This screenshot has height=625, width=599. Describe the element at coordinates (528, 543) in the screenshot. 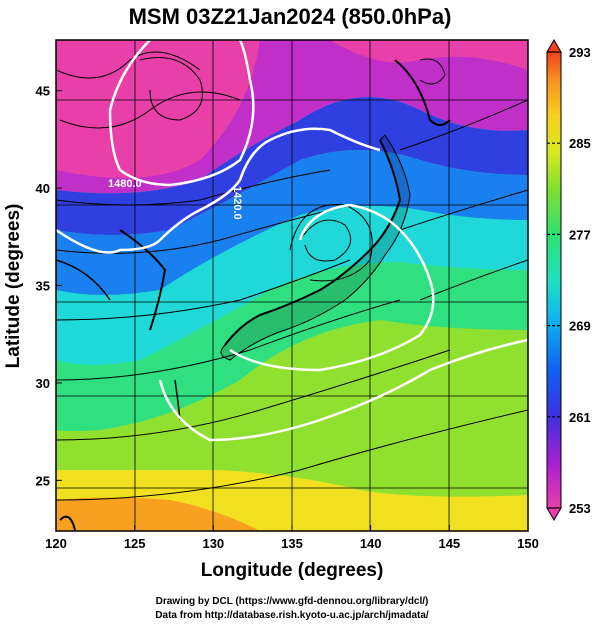

I see `x-tick-label: 150` at that location.